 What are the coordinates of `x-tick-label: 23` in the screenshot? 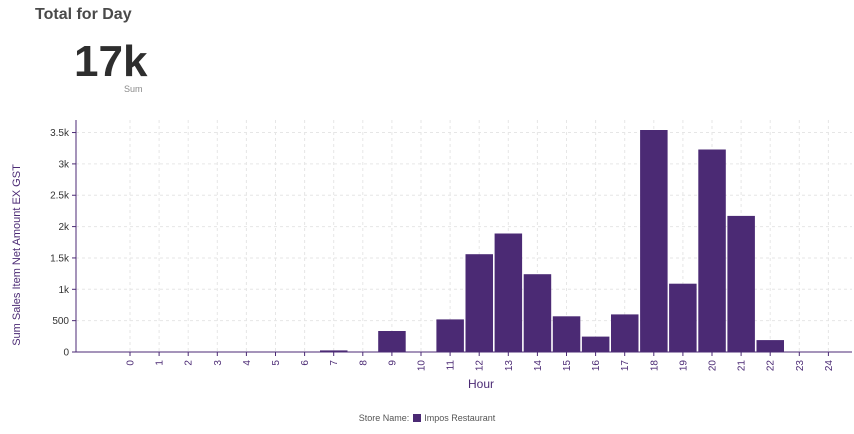 It's located at (800, 366).